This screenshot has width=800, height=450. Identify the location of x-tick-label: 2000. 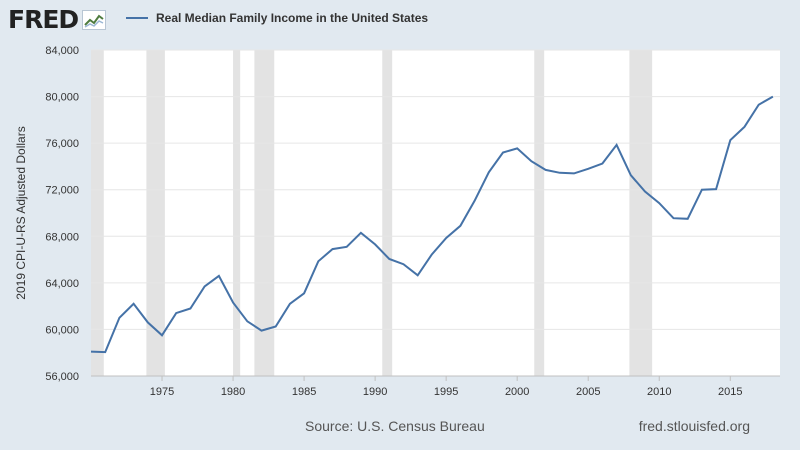
(517, 392).